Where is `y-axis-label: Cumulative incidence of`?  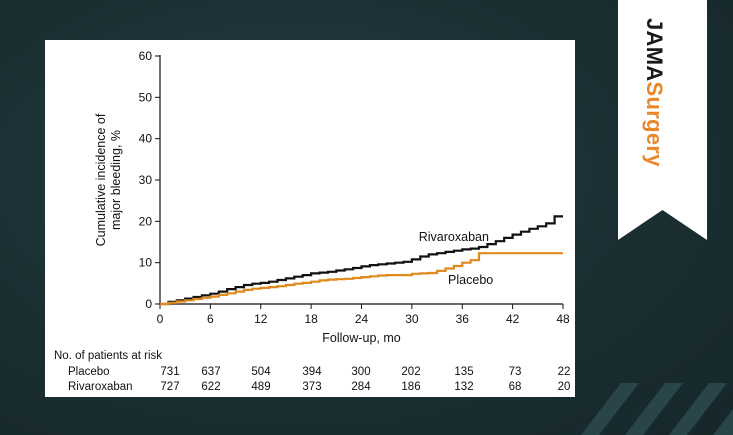 y-axis-label: Cumulative incidence of is located at coordinates (101, 179).